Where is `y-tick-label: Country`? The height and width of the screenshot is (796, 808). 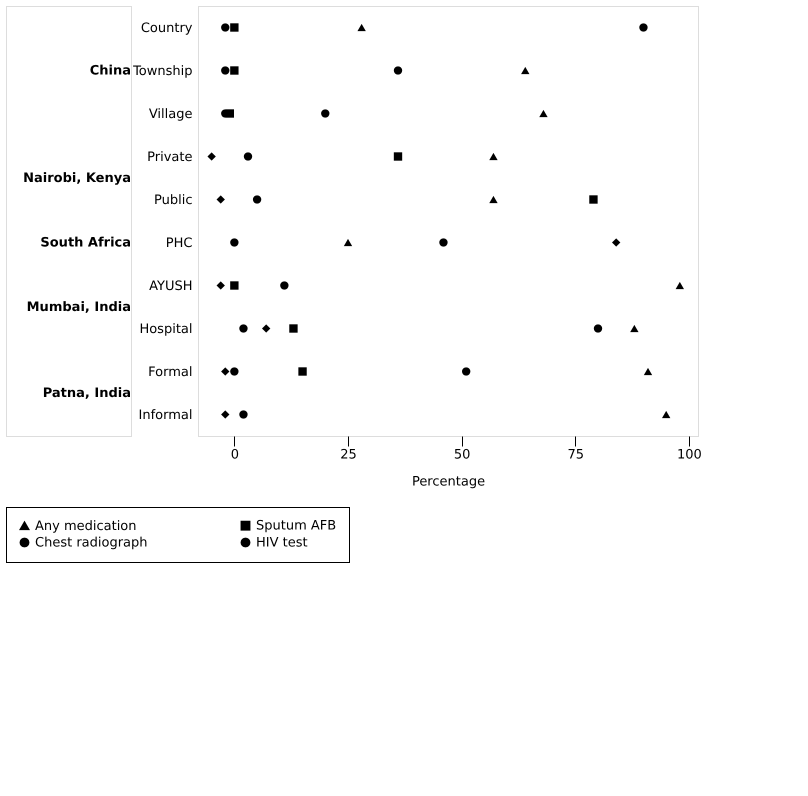 y-tick-label: Country is located at coordinates (166, 28).